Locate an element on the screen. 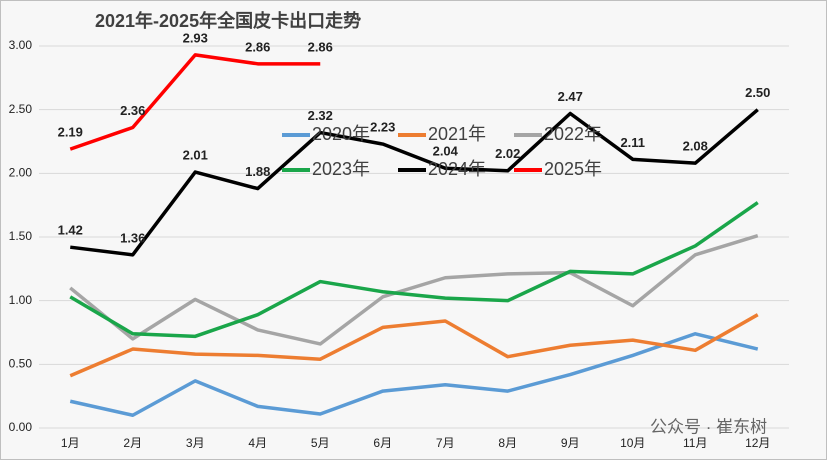  x-tick-label: 7月 is located at coordinates (445, 443).